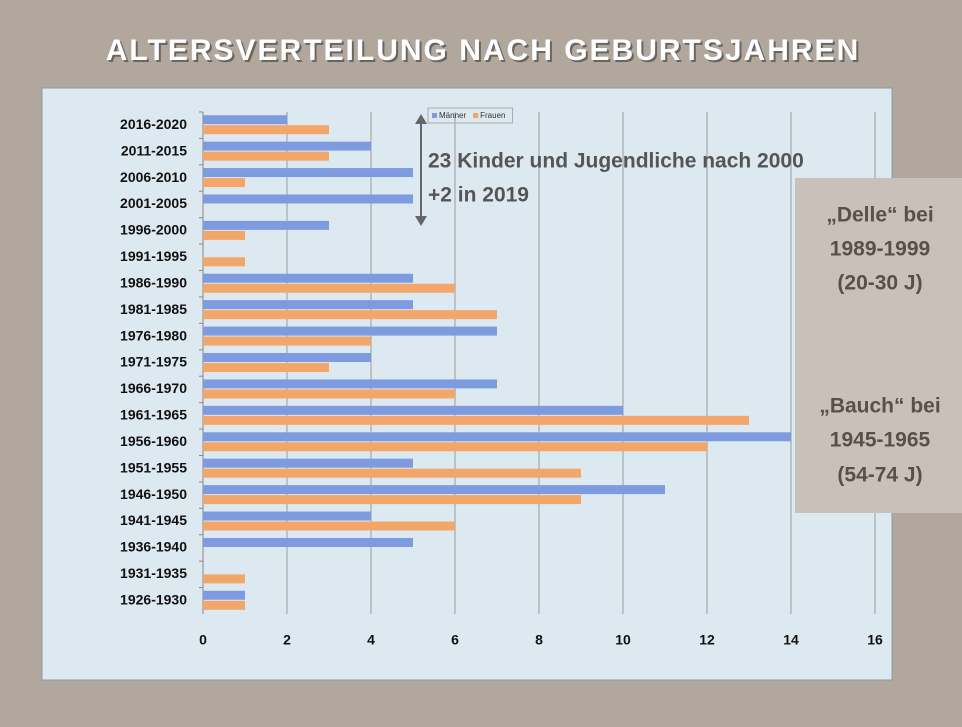 The width and height of the screenshot is (962, 727). Describe the element at coordinates (371, 640) in the screenshot. I see `x-tick-label: 4` at that location.